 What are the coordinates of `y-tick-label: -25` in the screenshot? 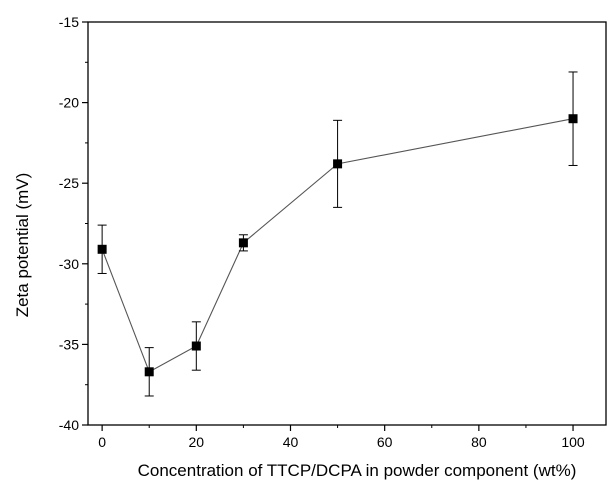 It's located at (69, 183).